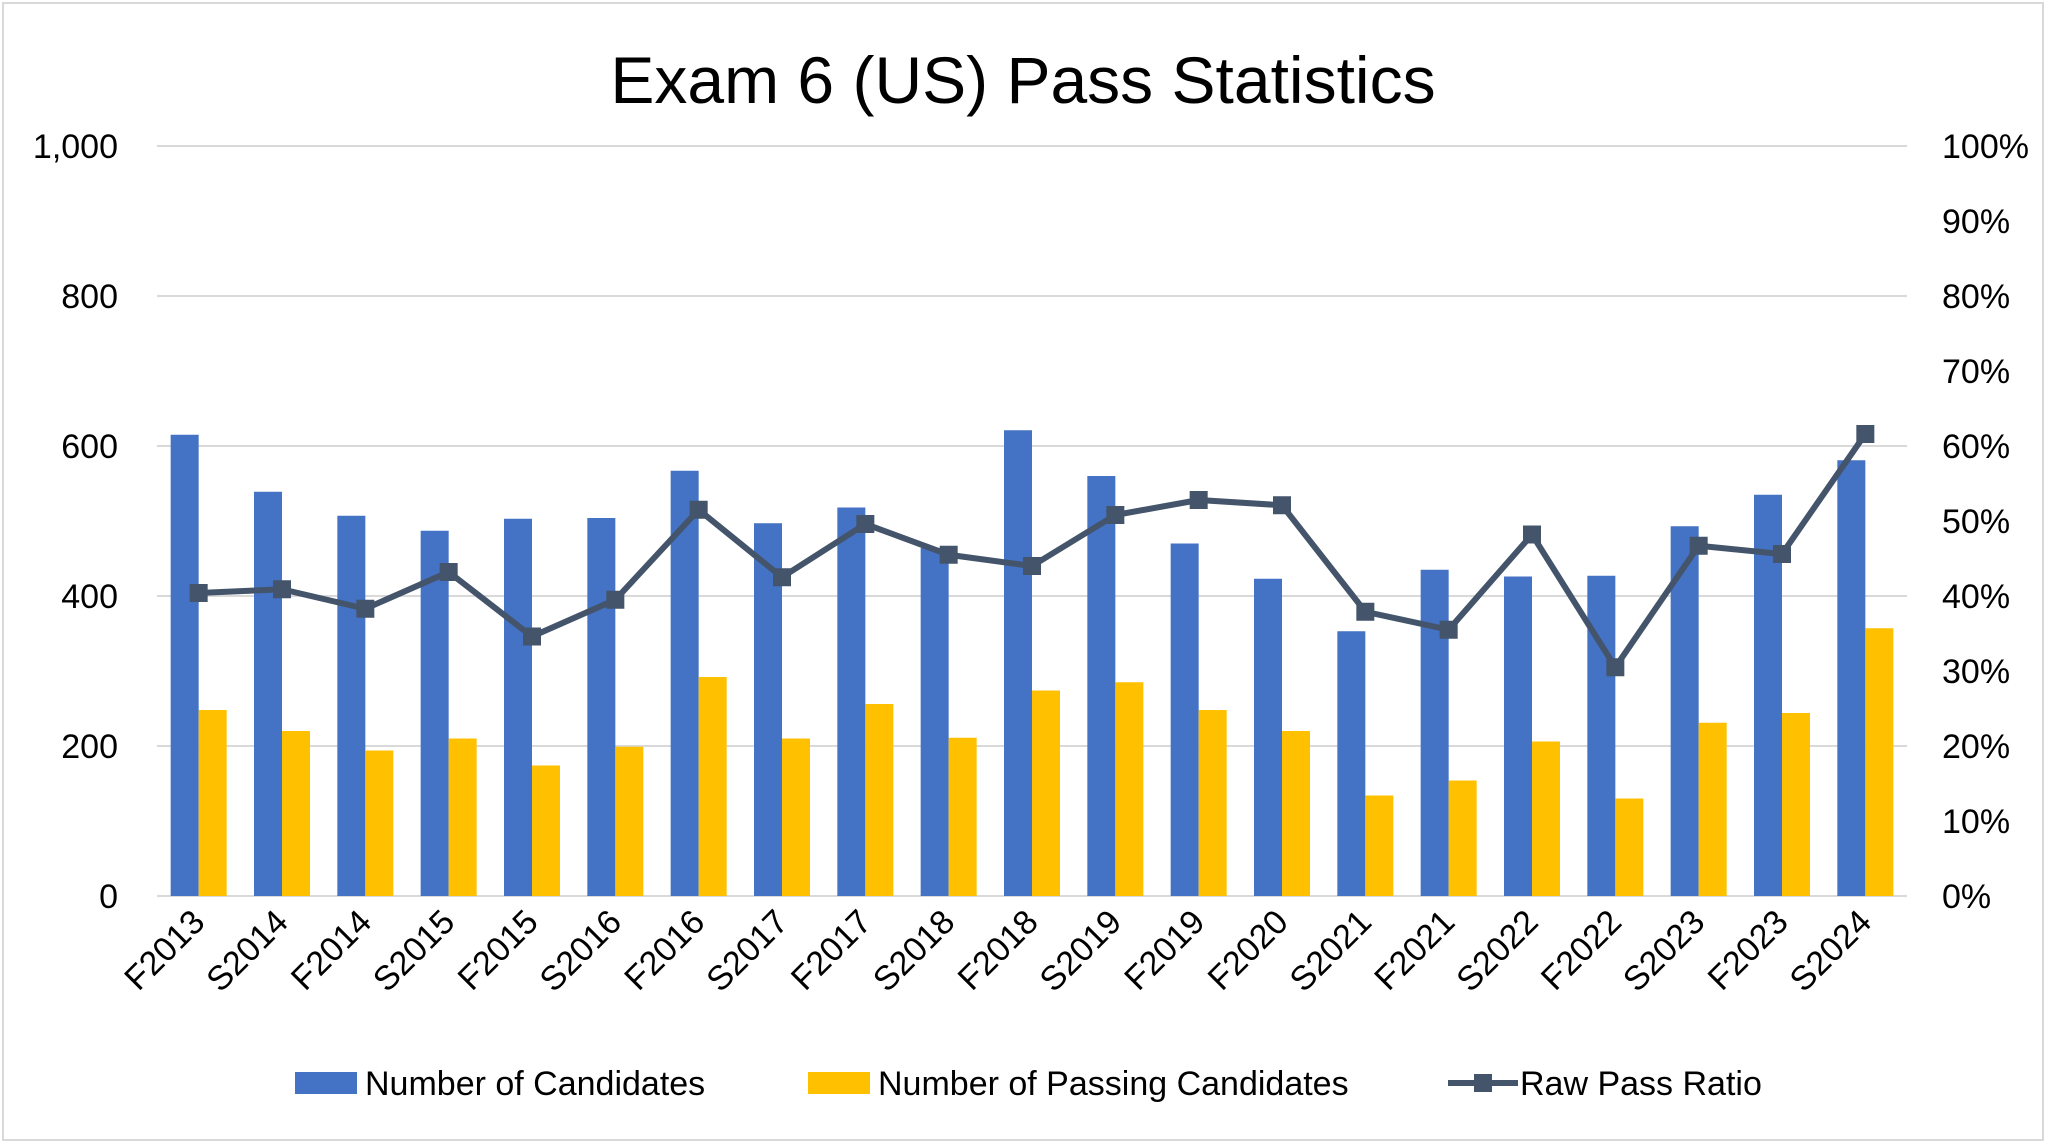 The image size is (2048, 1145). Describe the element at coordinates (1022, 80) in the screenshot. I see `chart-title: Exam 6 (US) Pass Statistics` at that location.